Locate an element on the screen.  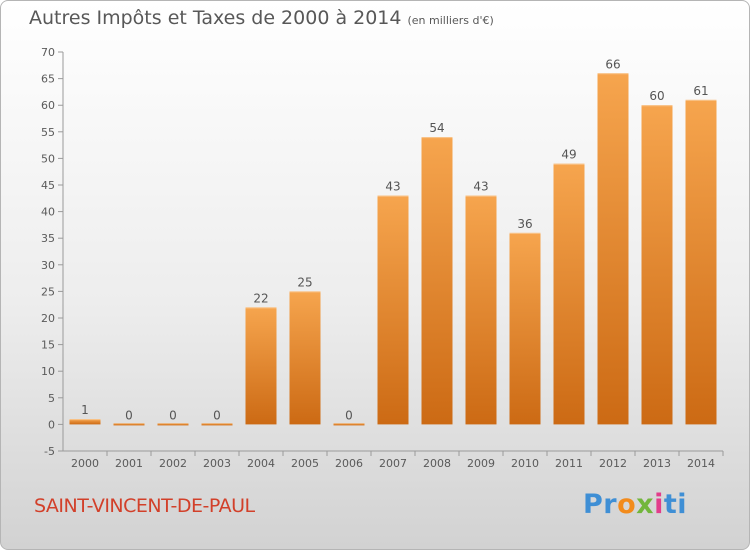
y-tick-label: -5 is located at coordinates (49, 451).